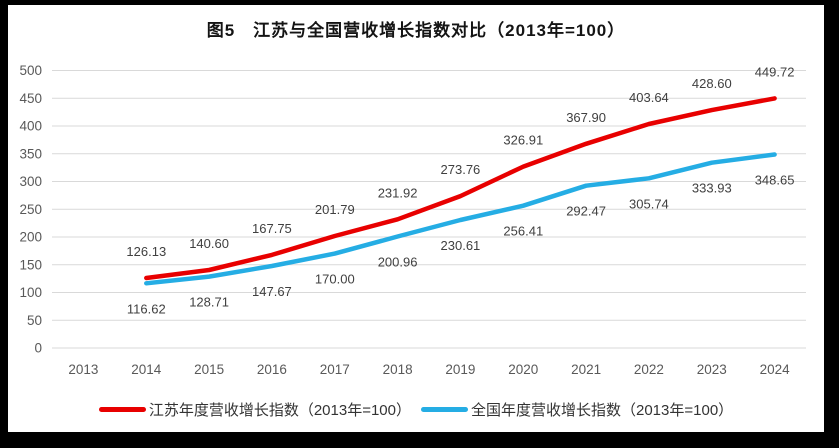 The image size is (839, 448). Describe the element at coordinates (523, 140) in the screenshot. I see `data-label-jiangsu: 326.91` at that location.